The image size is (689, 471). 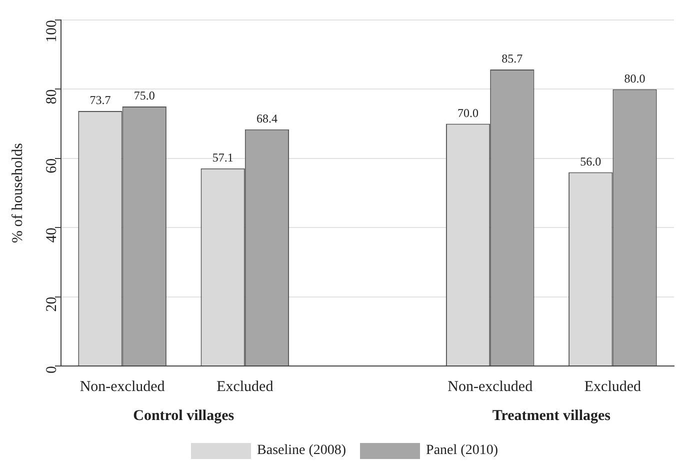 I want to click on data-label: 56.0, so click(x=591, y=161).